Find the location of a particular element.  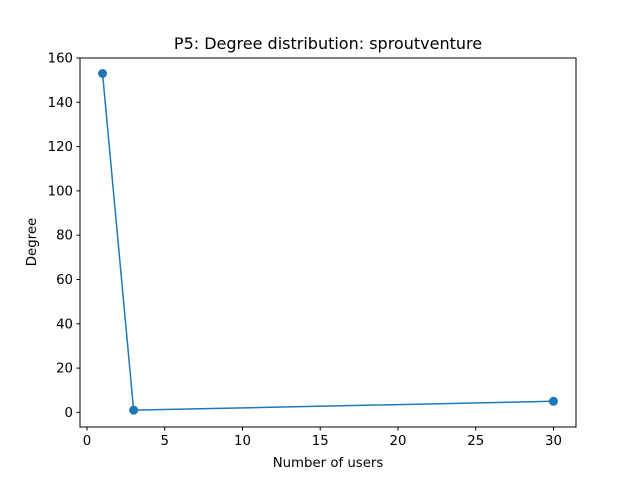

x-axis-label: Number of users is located at coordinates (328, 463).